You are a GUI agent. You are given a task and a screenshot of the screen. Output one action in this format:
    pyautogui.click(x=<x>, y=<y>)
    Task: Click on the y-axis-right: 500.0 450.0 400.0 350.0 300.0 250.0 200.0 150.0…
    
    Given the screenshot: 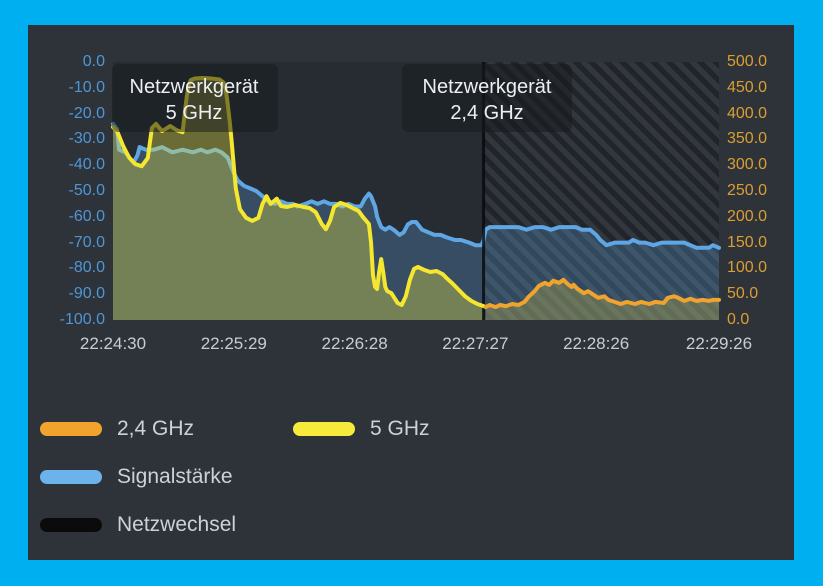 What is the action you would take?
    pyautogui.click(x=772, y=170)
    